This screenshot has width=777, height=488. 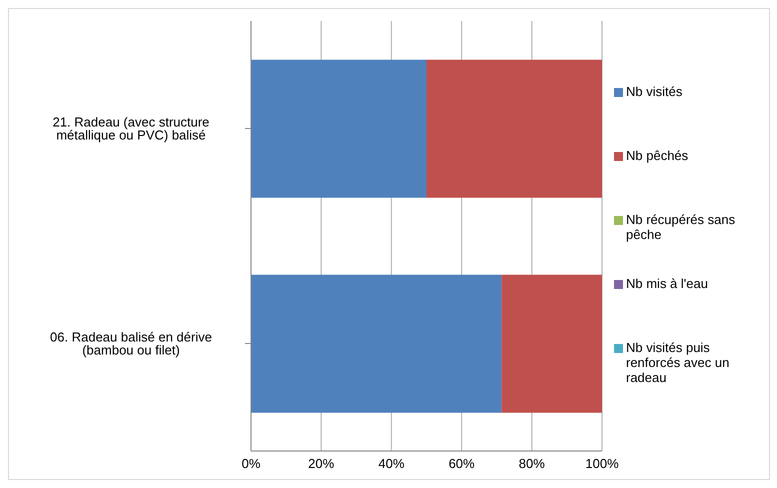 I want to click on x-tick-label: 60%, so click(x=462, y=464).